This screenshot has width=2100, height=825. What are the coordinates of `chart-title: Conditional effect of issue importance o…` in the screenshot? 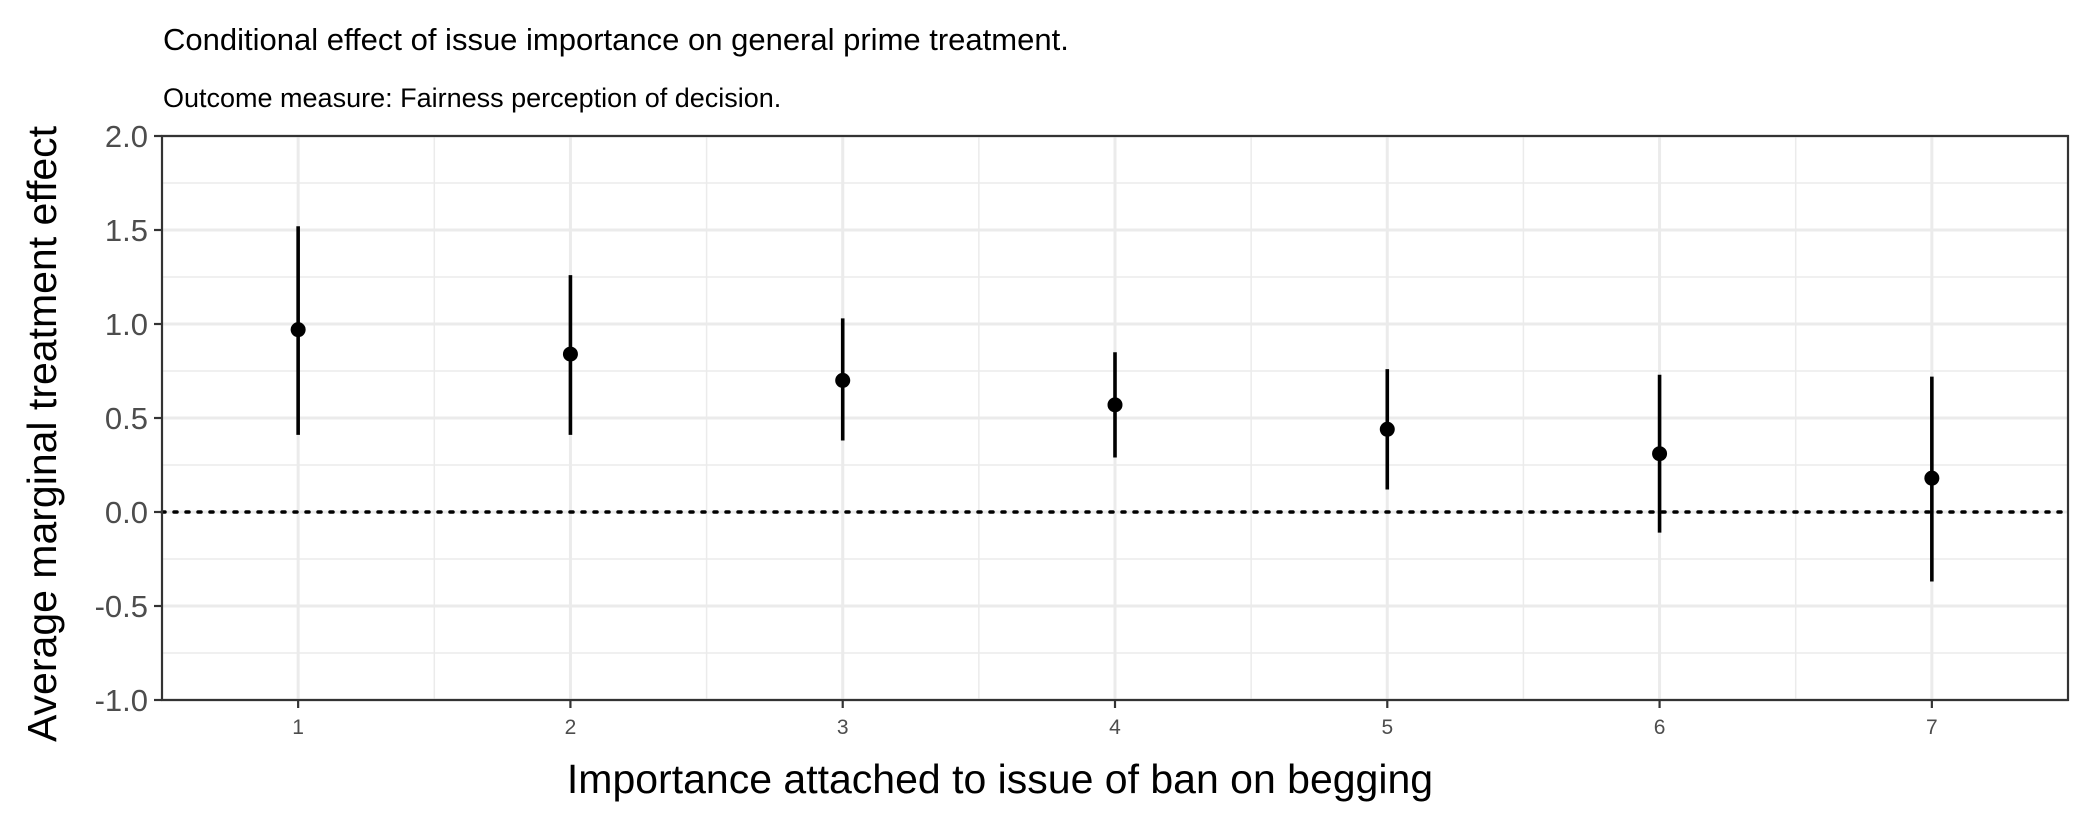 It's located at (616, 39).